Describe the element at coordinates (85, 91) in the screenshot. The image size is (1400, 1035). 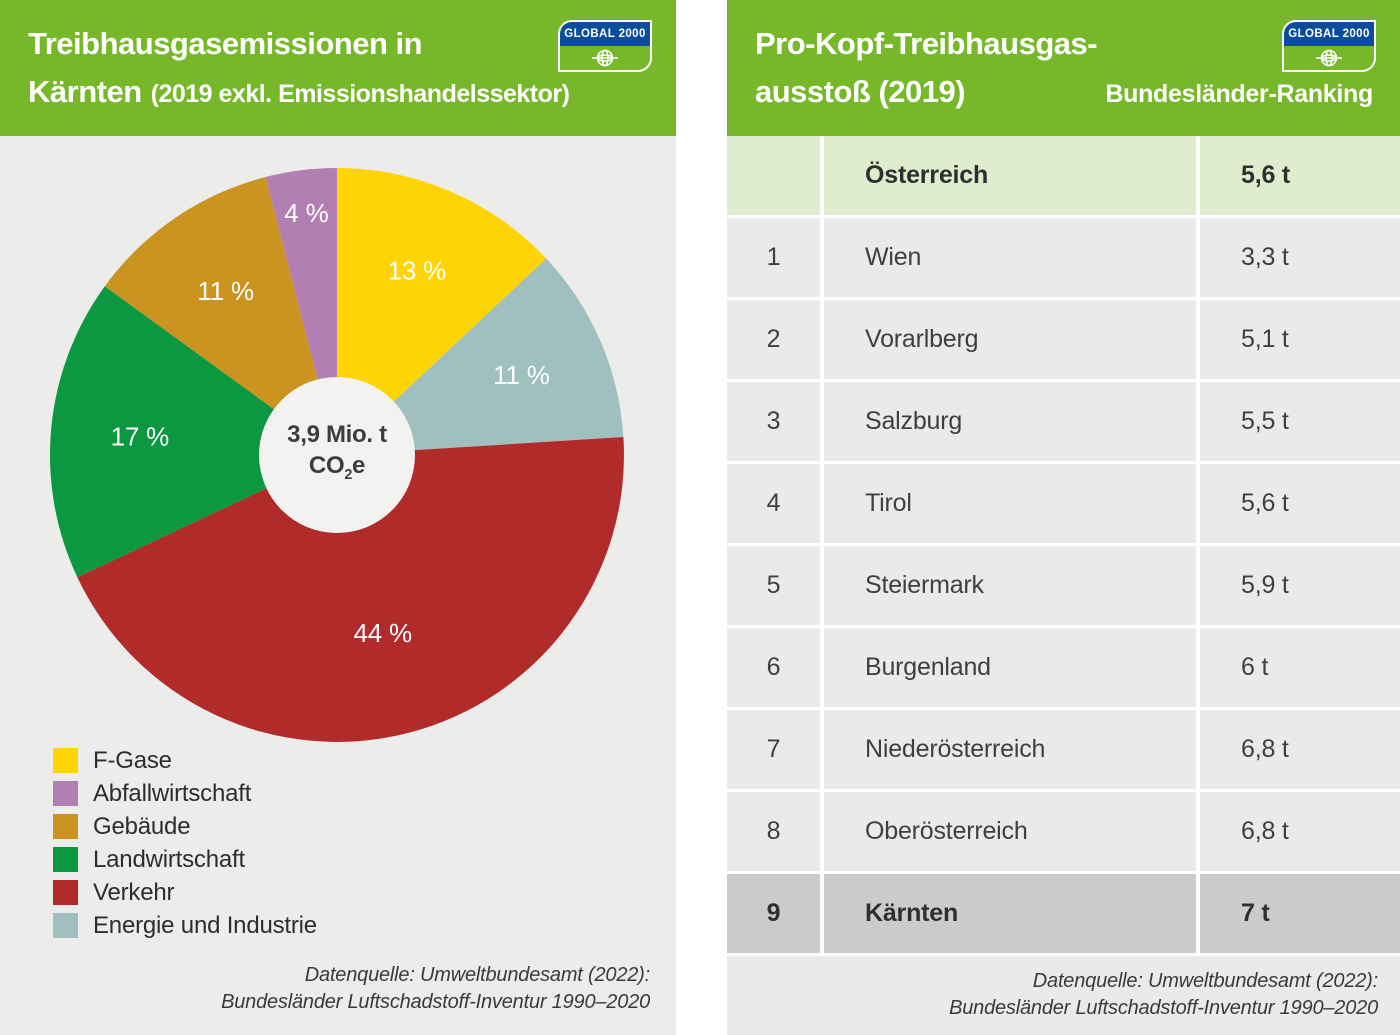
I see `left-title-region: Kärnten` at that location.